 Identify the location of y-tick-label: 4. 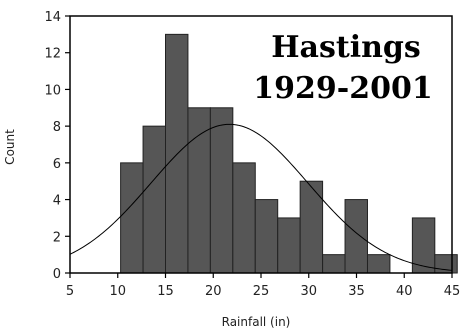
(57, 201).